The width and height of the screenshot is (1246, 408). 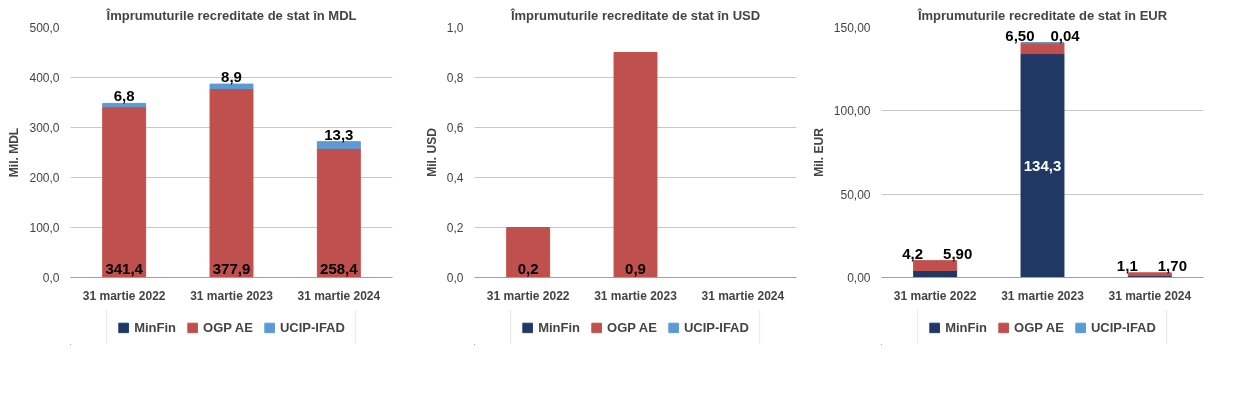 What do you see at coordinates (455, 78) in the screenshot?
I see `y-tick-label: 0,8` at bounding box center [455, 78].